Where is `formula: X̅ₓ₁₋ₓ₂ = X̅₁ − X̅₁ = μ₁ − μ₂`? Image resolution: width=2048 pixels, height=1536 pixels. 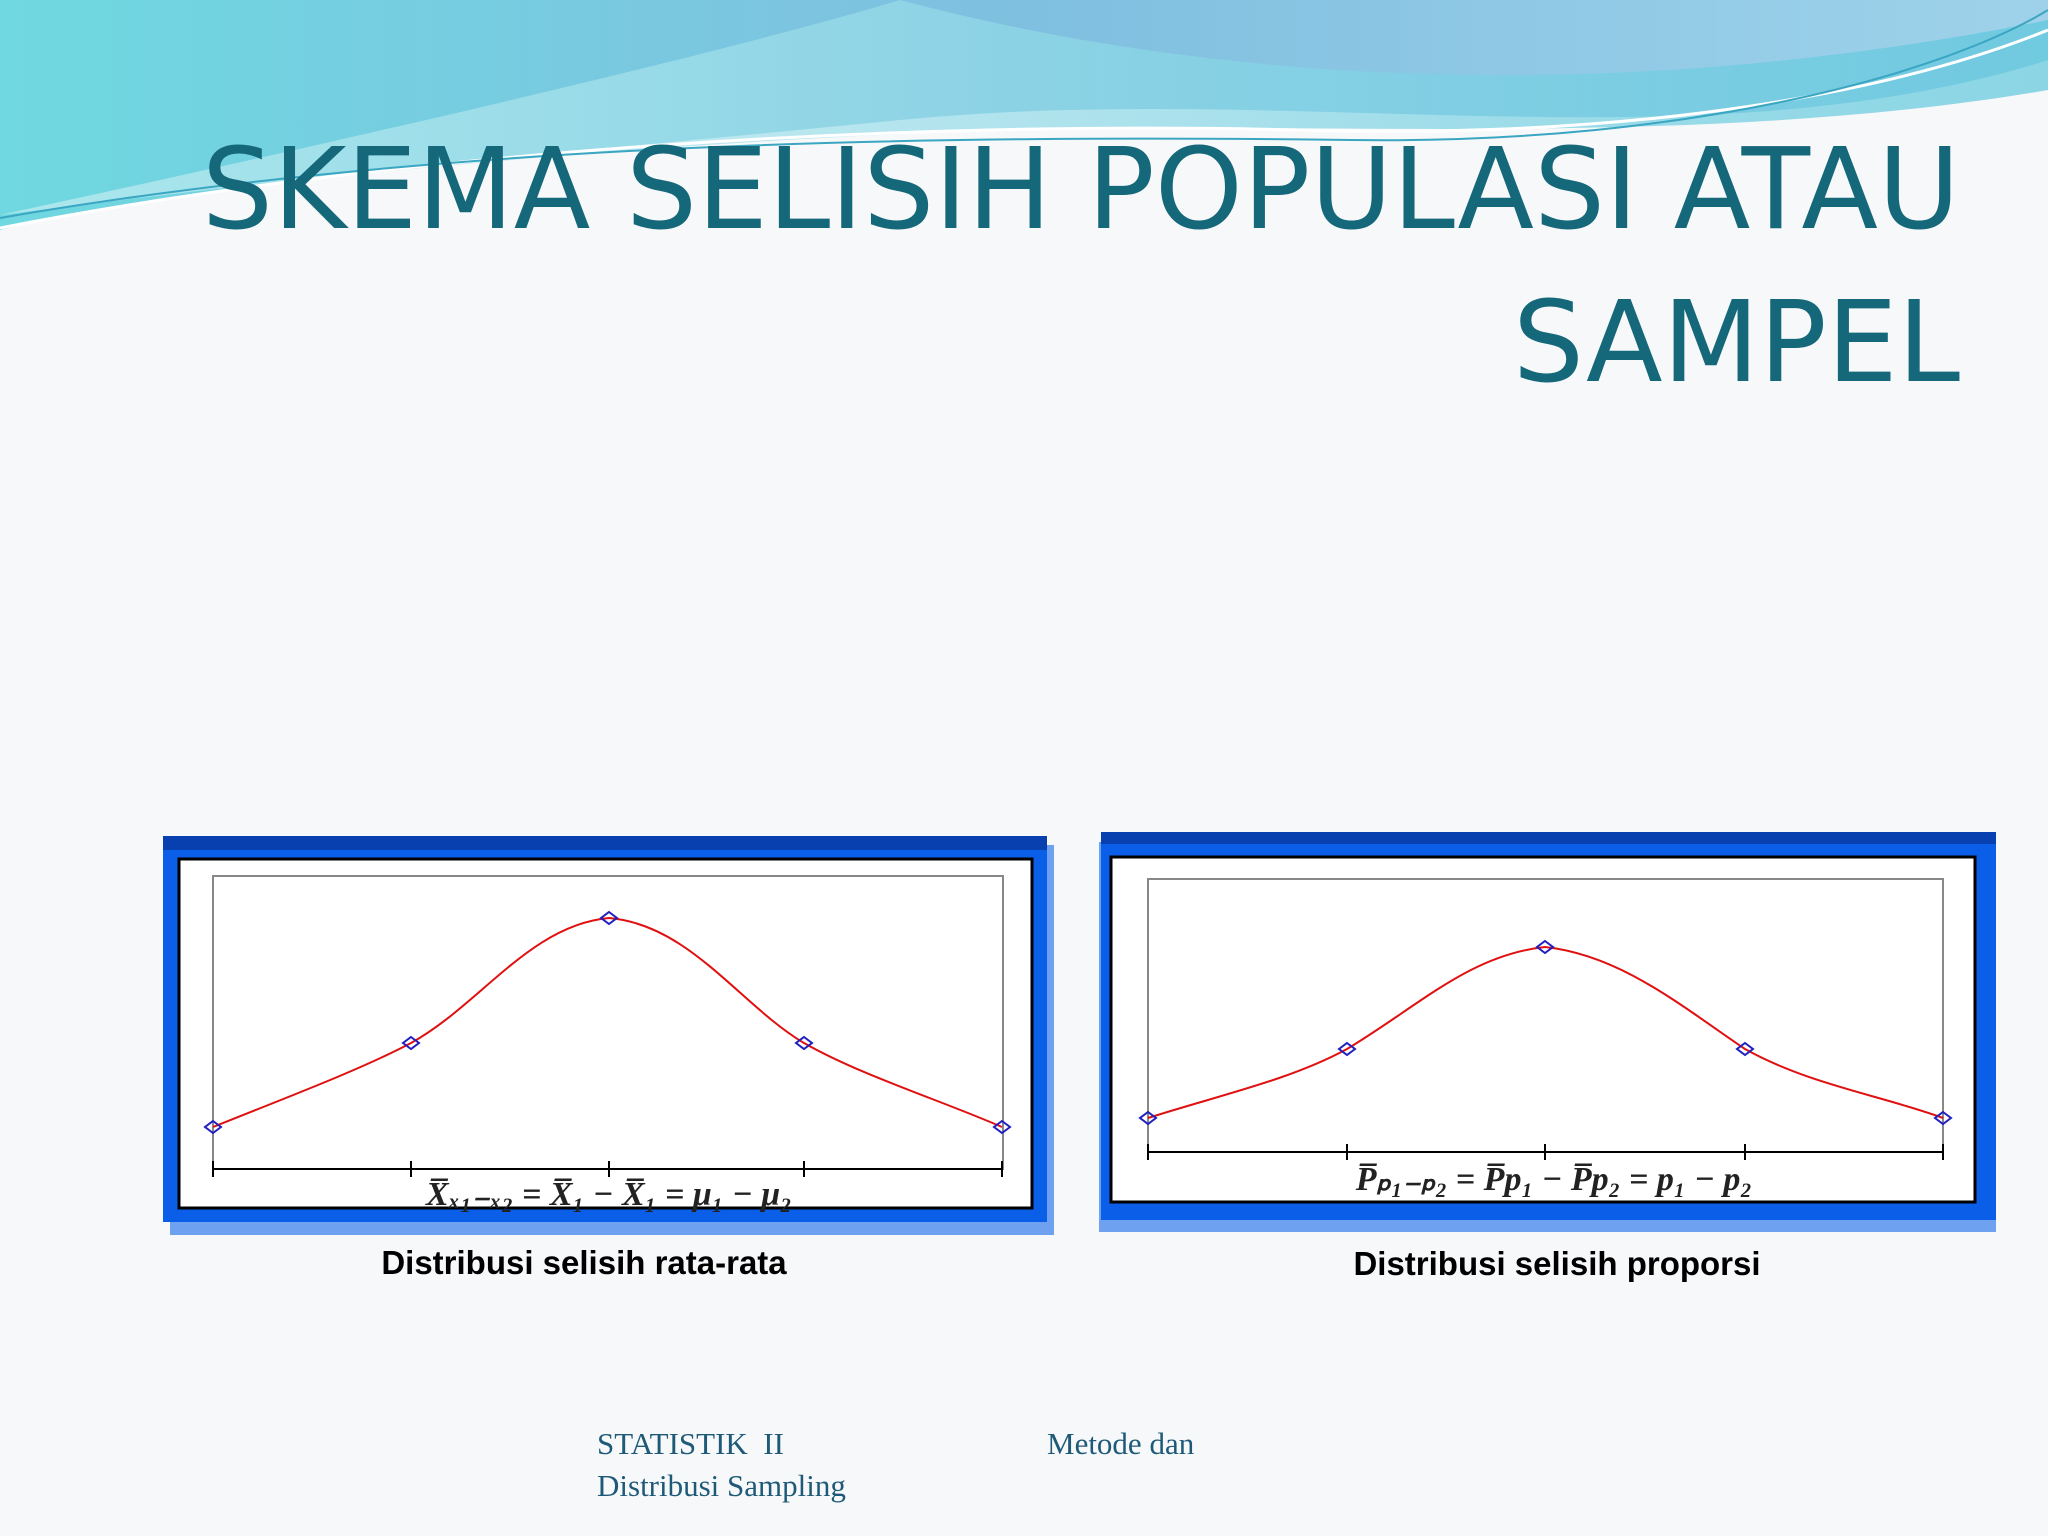
formula: X̅ₓ₁₋ₓ₂ = X̅₁ − X̅₁ = μ₁ − μ₂ is located at coordinates (608, 1194).